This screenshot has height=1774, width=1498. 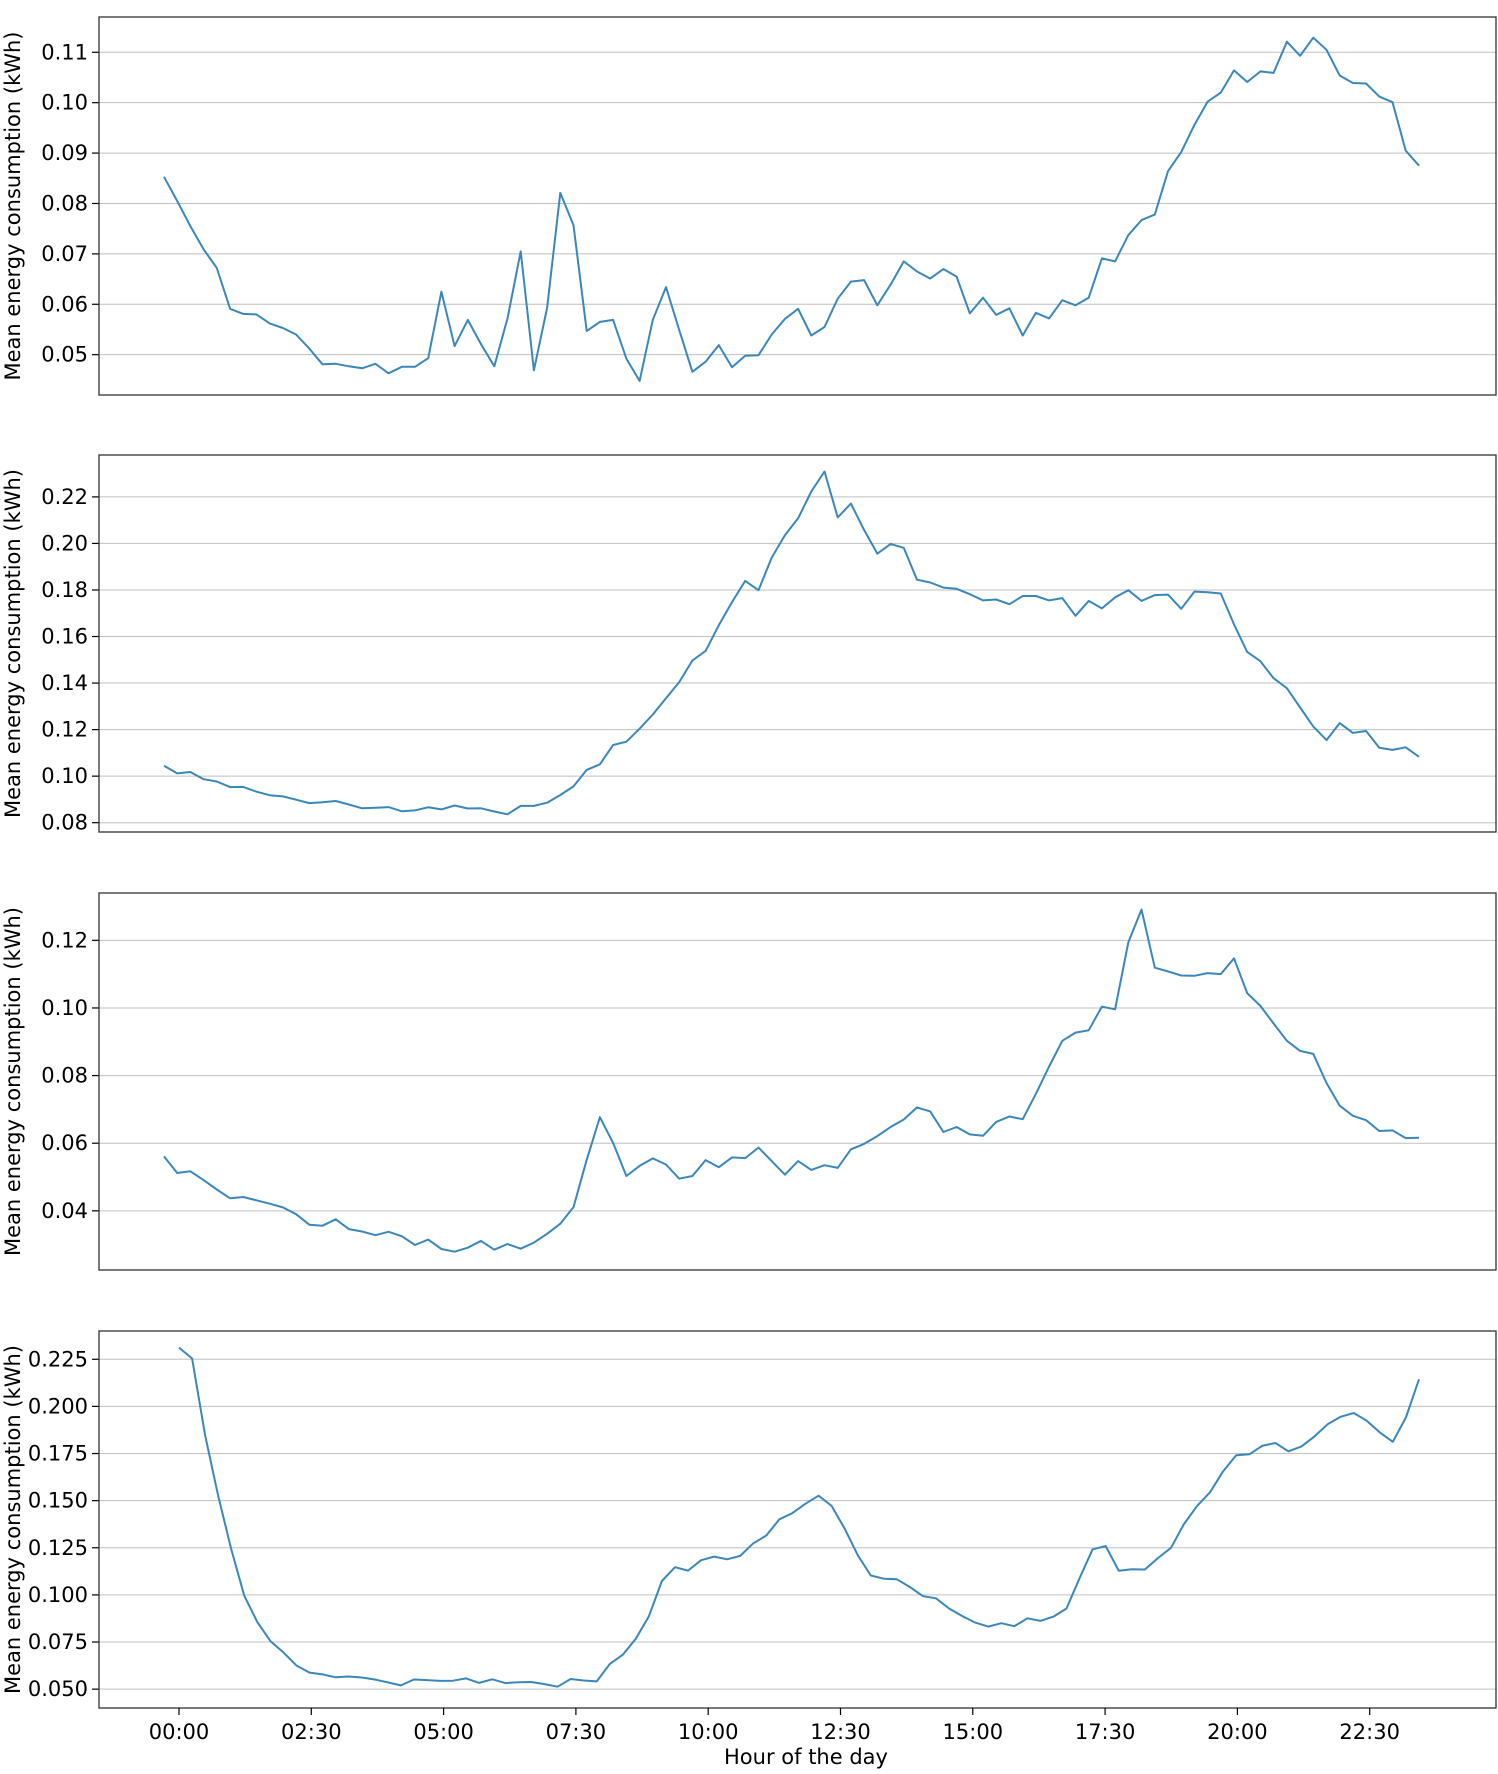 What do you see at coordinates (64, 543) in the screenshot?
I see `y-tick-label: 0.20` at bounding box center [64, 543].